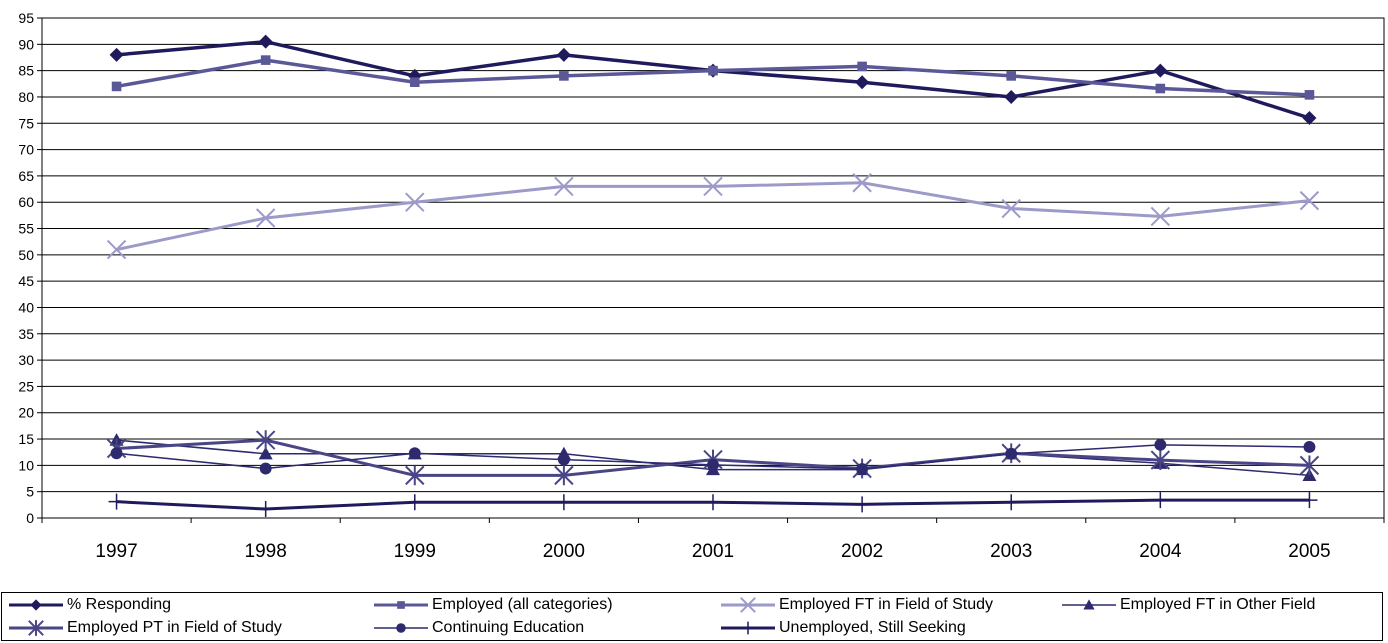 The height and width of the screenshot is (643, 1388). I want to click on legend-label: % Responding, so click(119, 604).